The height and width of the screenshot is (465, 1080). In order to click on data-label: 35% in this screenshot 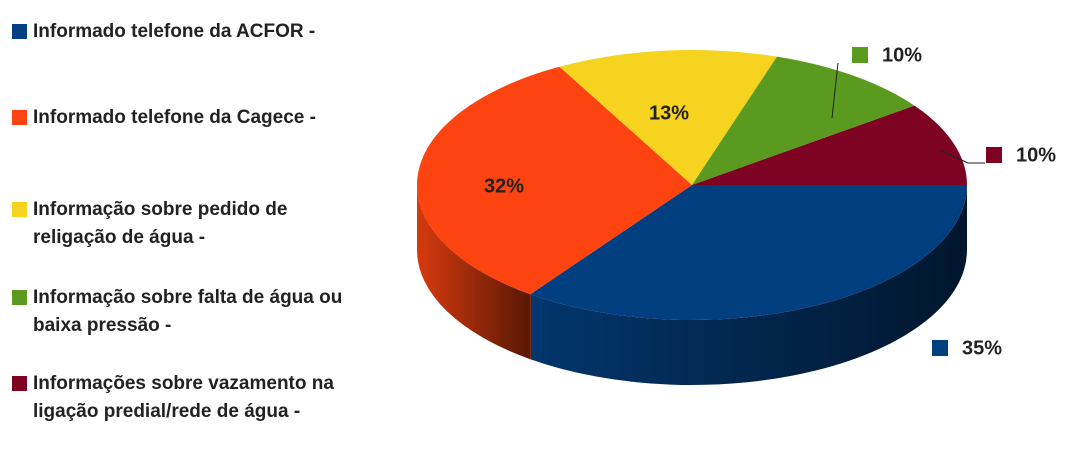, I will do `click(982, 348)`.